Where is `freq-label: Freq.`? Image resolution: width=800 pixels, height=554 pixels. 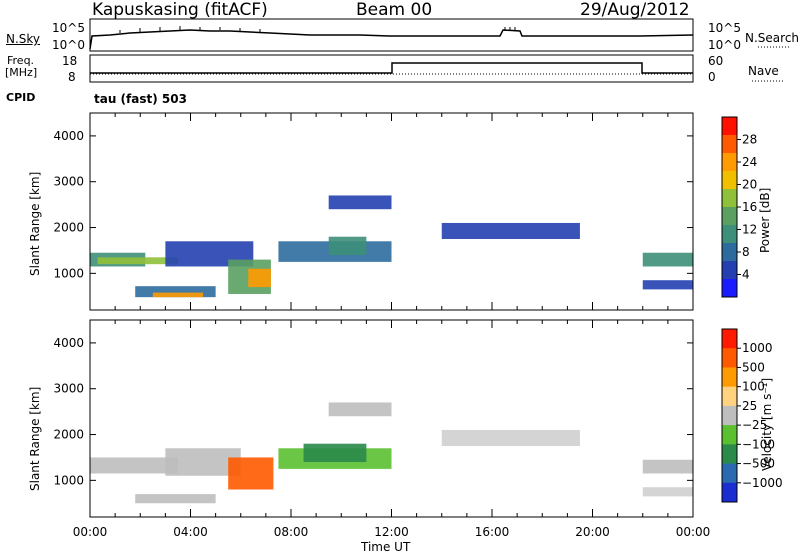 freq-label: Freq. is located at coordinates (21, 60).